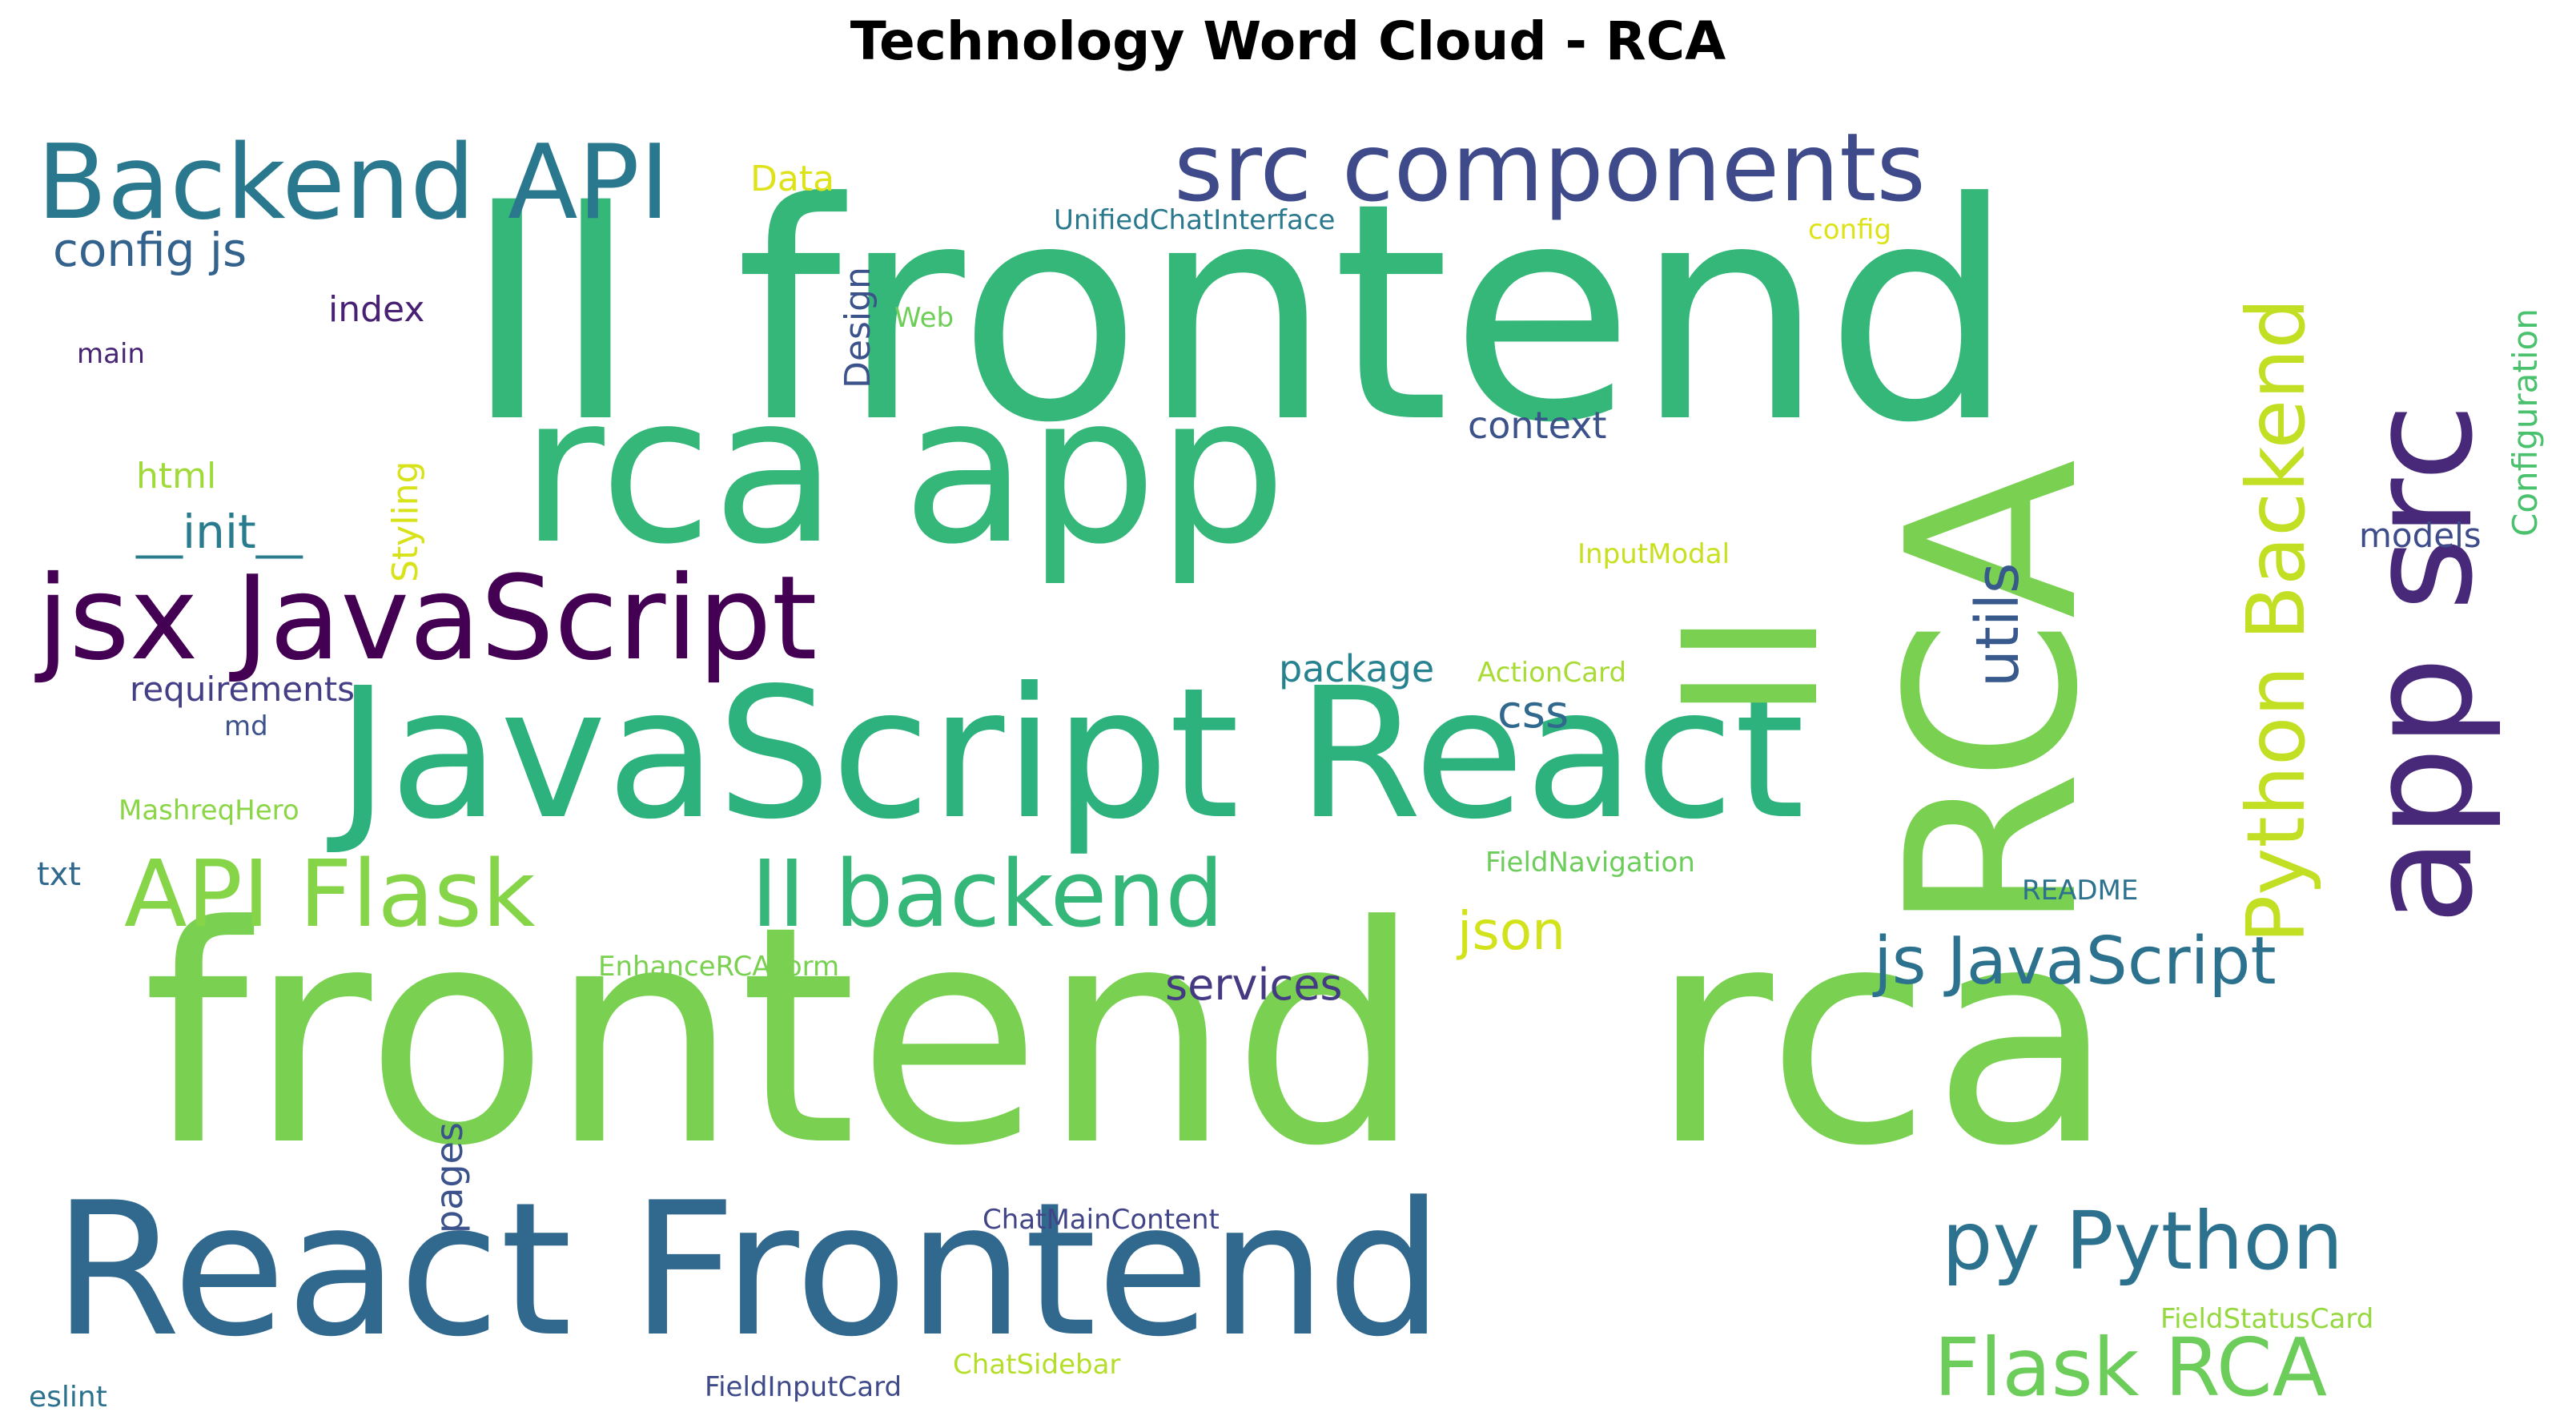  What do you see at coordinates (987, 894) in the screenshot?
I see `word-II-backend: II backend` at bounding box center [987, 894].